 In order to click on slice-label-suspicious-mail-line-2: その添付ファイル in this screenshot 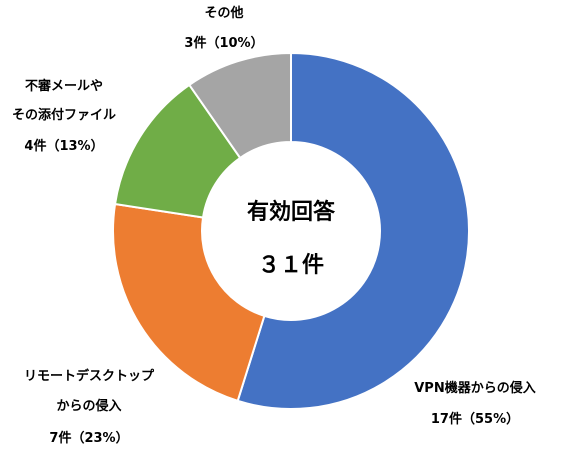, I will do `click(64, 115)`.